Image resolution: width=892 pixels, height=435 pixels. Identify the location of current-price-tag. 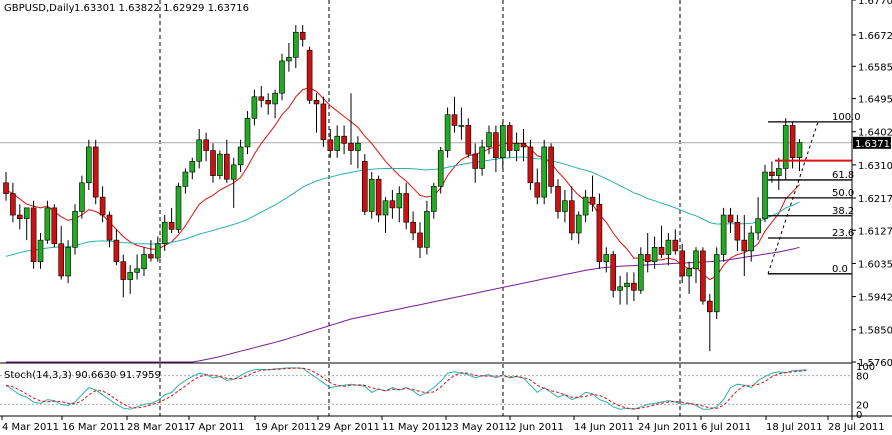
(872, 142).